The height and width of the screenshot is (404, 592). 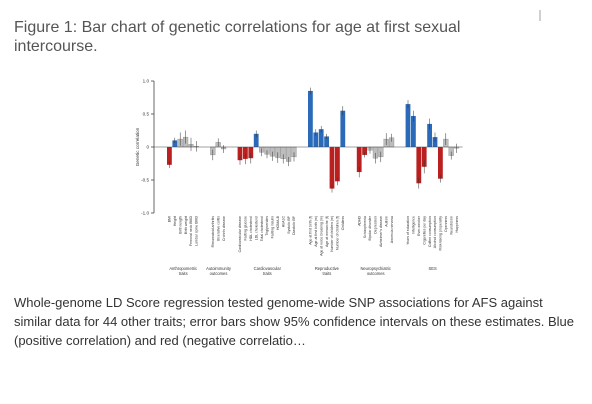 What do you see at coordinates (186, 225) in the screenshot?
I see `trait-label: Birth weight` at bounding box center [186, 225].